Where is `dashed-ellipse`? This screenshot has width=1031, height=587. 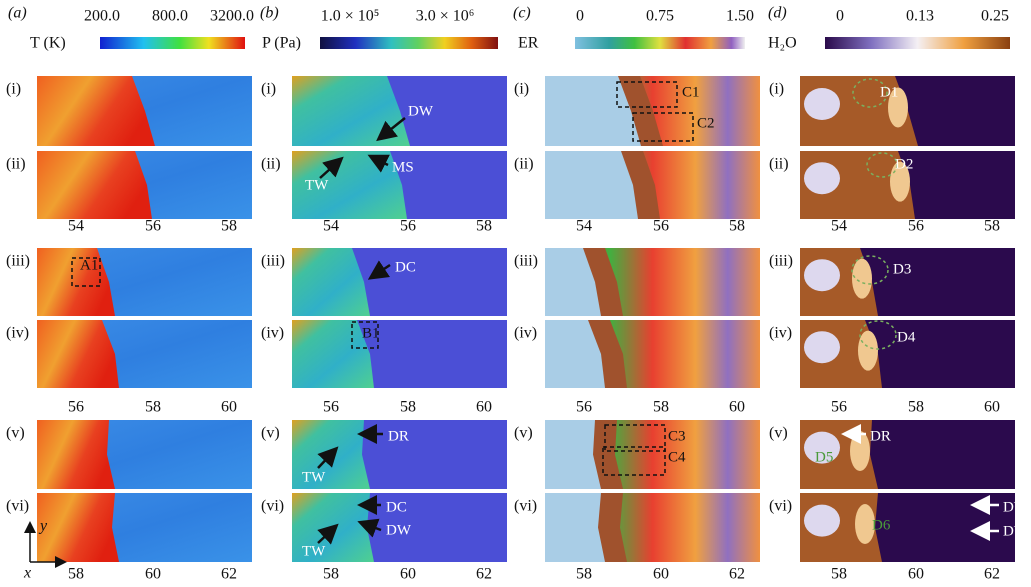
dashed-ellipse is located at coordinates (878, 335).